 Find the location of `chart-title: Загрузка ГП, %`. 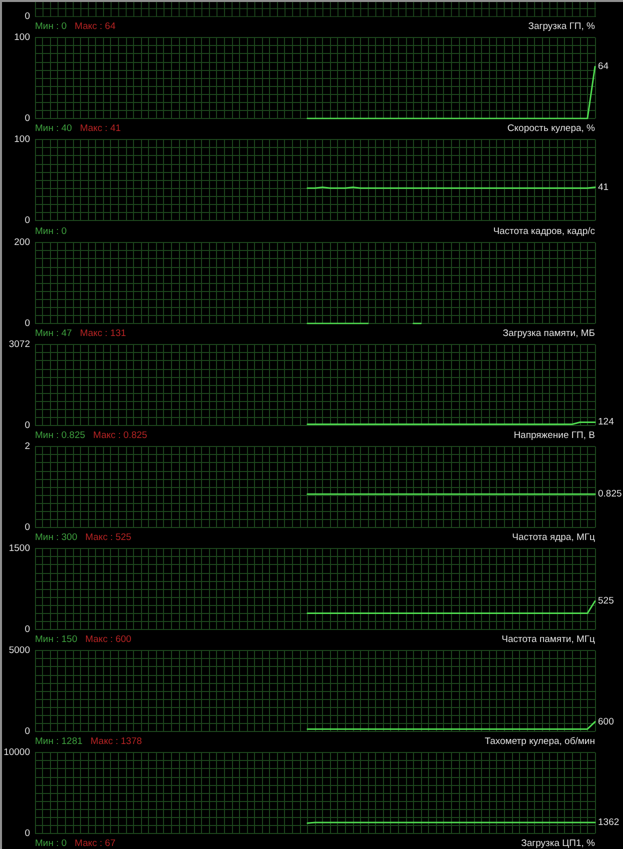

chart-title: Загрузка ГП, % is located at coordinates (561, 27).